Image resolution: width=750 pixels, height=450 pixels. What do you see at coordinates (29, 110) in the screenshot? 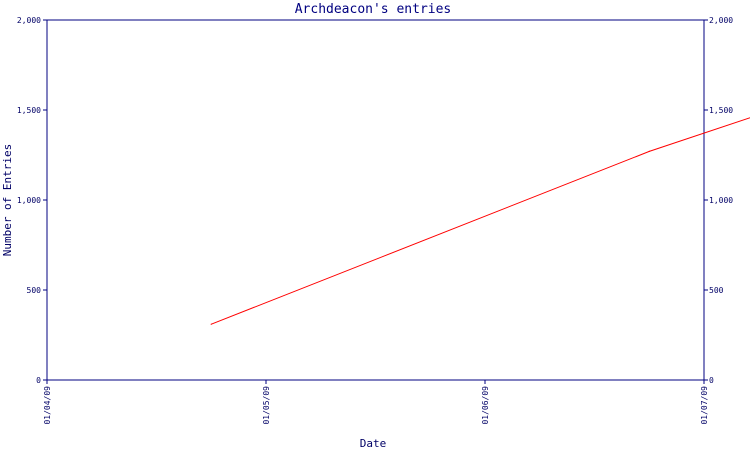
I see `y-tick-label-left: 1,500` at bounding box center [29, 110].